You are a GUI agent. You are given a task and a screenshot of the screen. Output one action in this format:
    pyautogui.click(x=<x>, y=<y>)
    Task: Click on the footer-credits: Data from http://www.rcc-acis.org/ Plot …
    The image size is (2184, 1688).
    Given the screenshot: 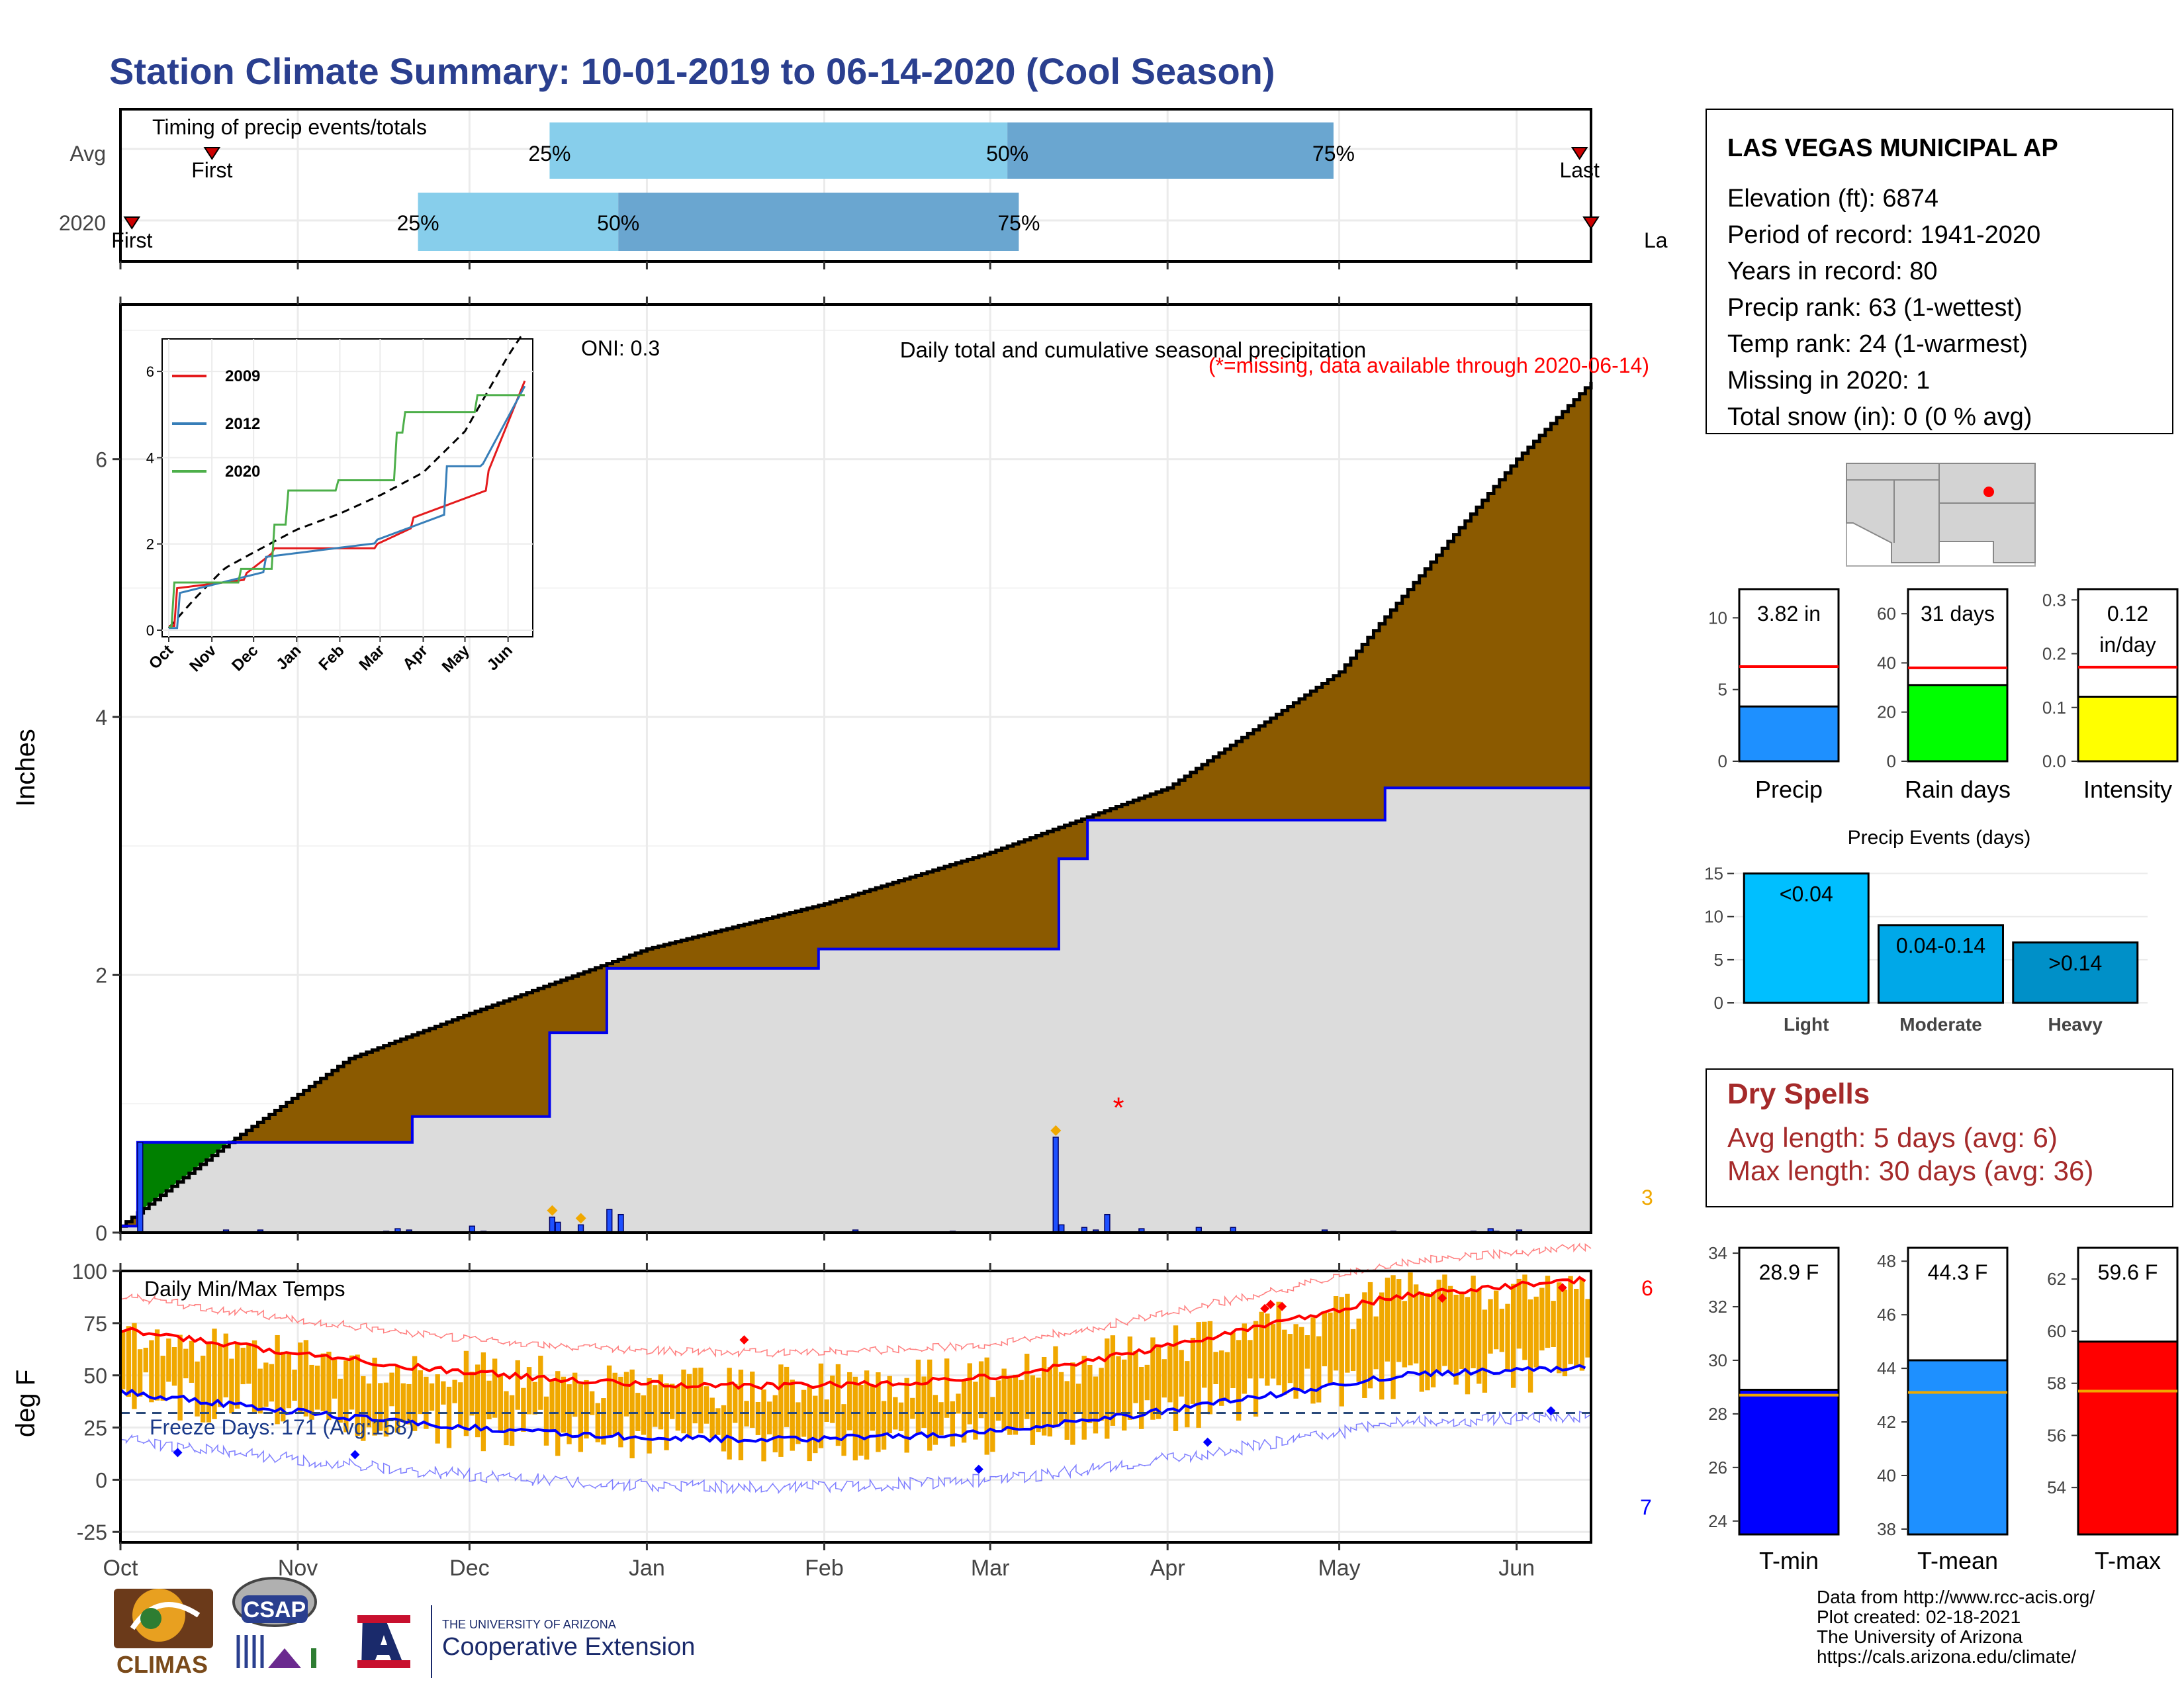 What is the action you would take?
    pyautogui.click(x=1956, y=1627)
    